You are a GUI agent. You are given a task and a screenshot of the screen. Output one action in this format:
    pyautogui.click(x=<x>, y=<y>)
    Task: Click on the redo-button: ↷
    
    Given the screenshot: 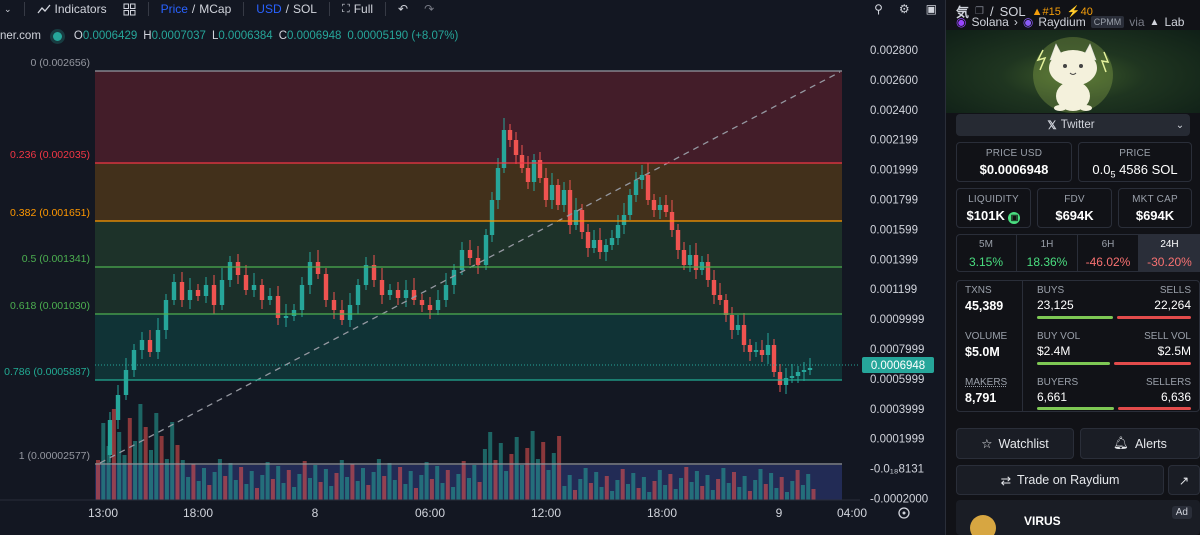 What is the action you would take?
    pyautogui.click(x=429, y=9)
    